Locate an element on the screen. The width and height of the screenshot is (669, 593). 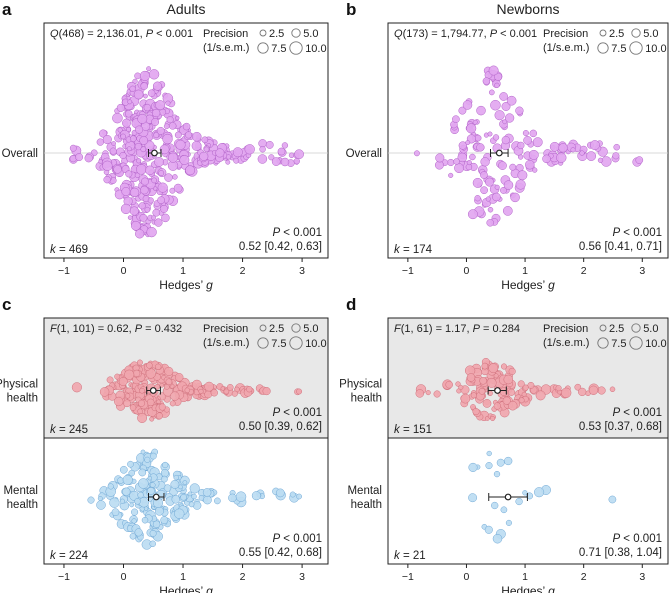
legend-title: Precision is located at coordinates (565, 34).